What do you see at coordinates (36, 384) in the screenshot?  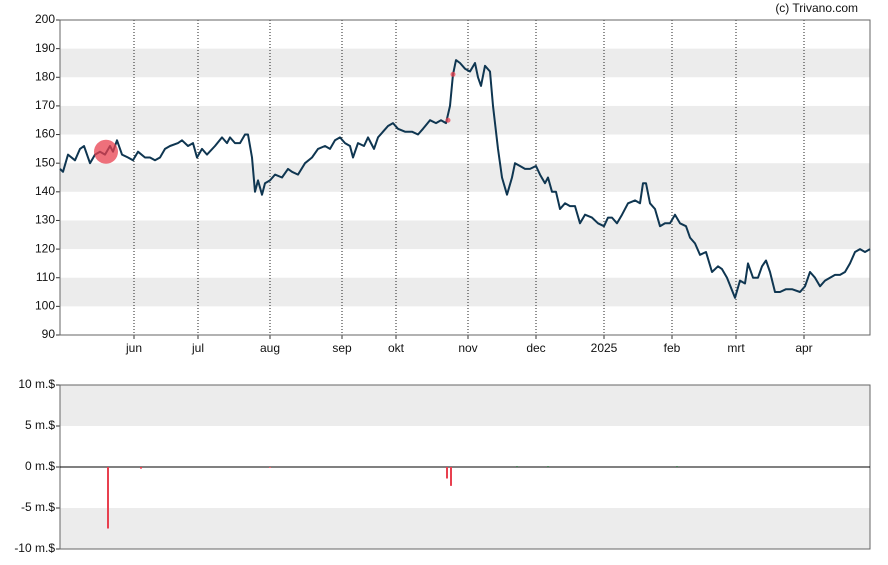 I see `y-tick-label: 10 m.$` at bounding box center [36, 384].